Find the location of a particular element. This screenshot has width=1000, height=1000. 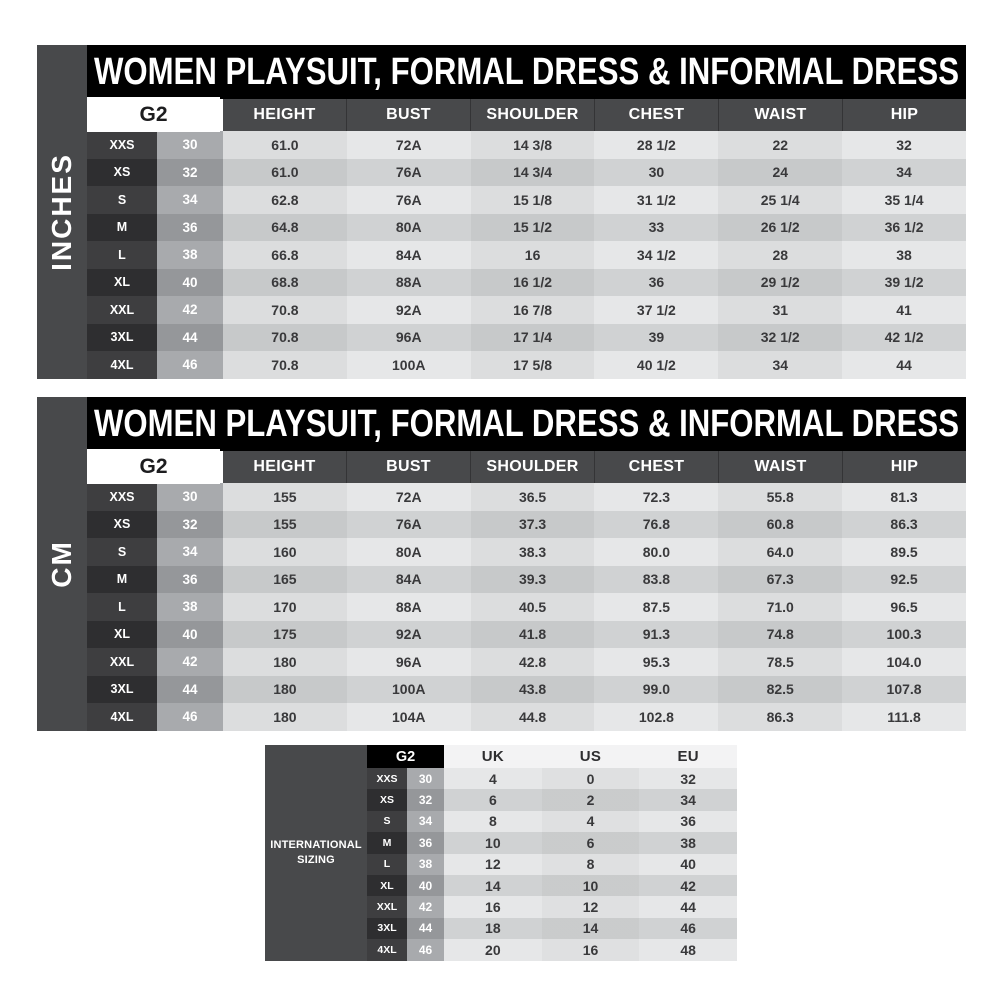

value-cell: 86.3 is located at coordinates (780, 717).